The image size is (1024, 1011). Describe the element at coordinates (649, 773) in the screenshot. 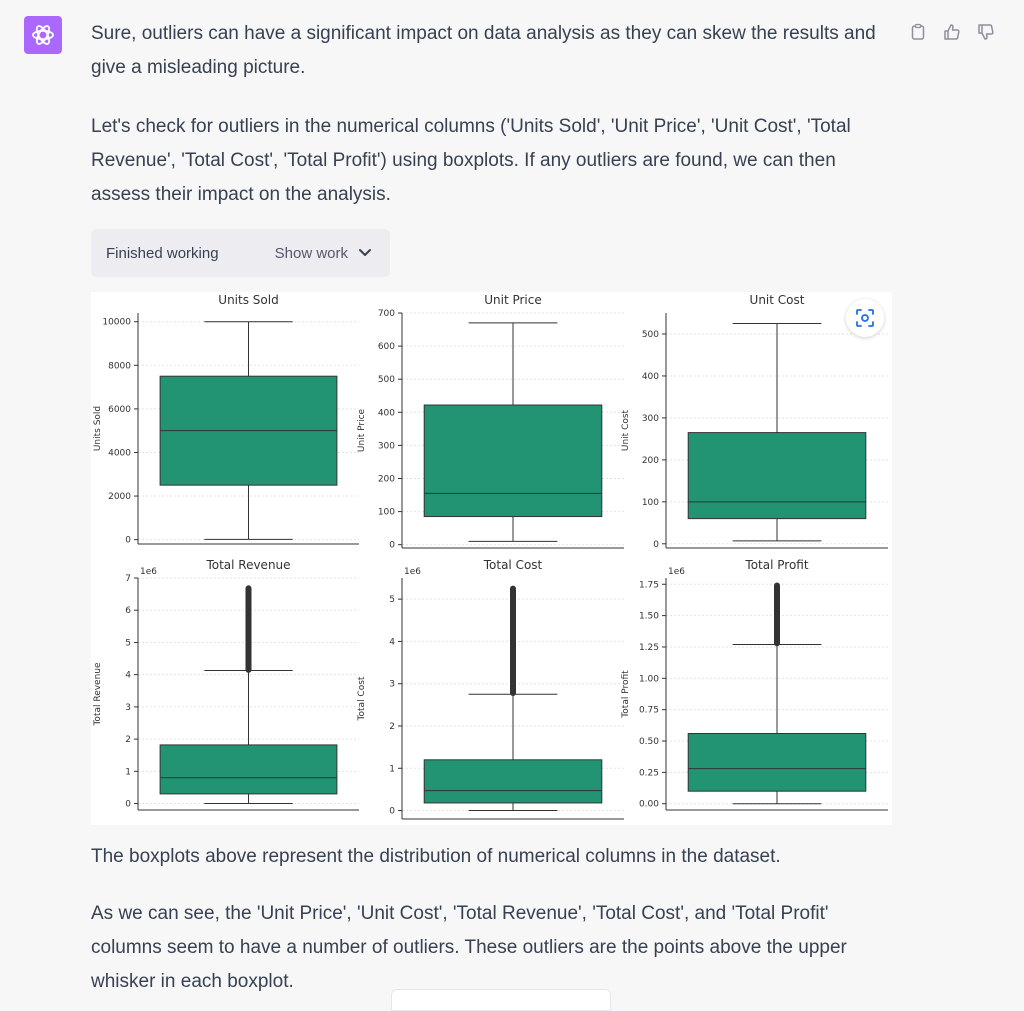

I see `y-tick-label: 0.25` at that location.